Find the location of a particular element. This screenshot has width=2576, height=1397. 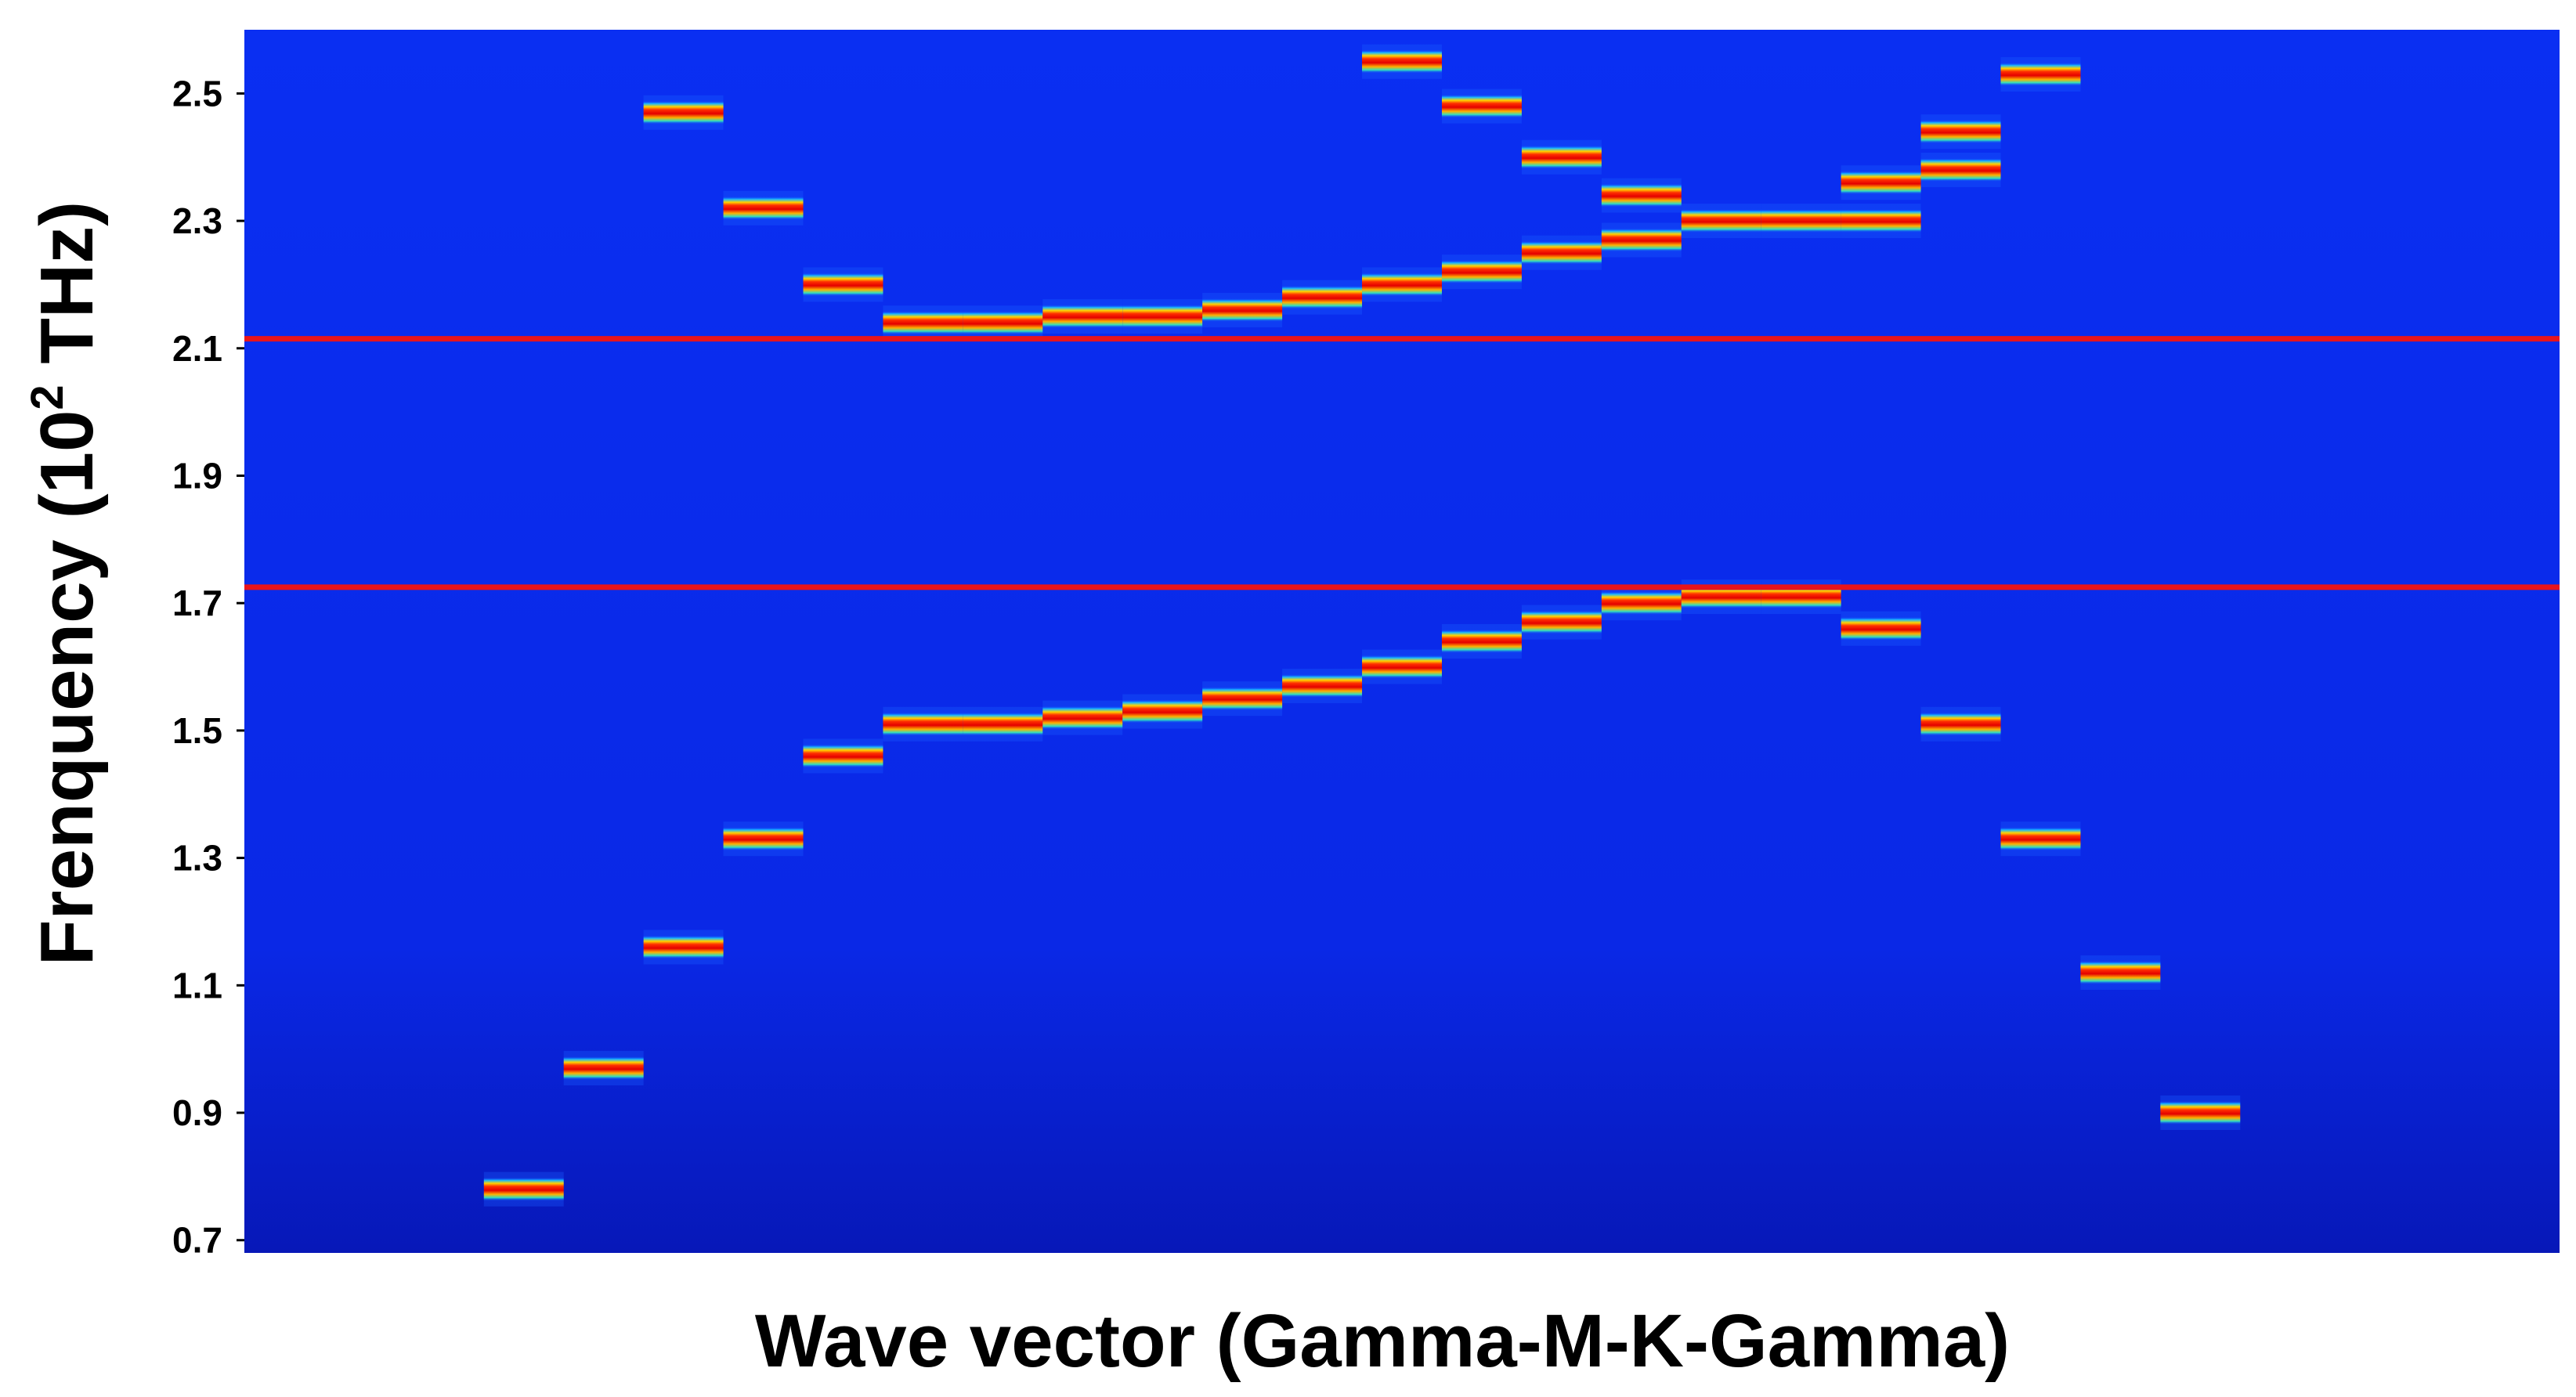

y-tick-label: 2.3 is located at coordinates (197, 220).